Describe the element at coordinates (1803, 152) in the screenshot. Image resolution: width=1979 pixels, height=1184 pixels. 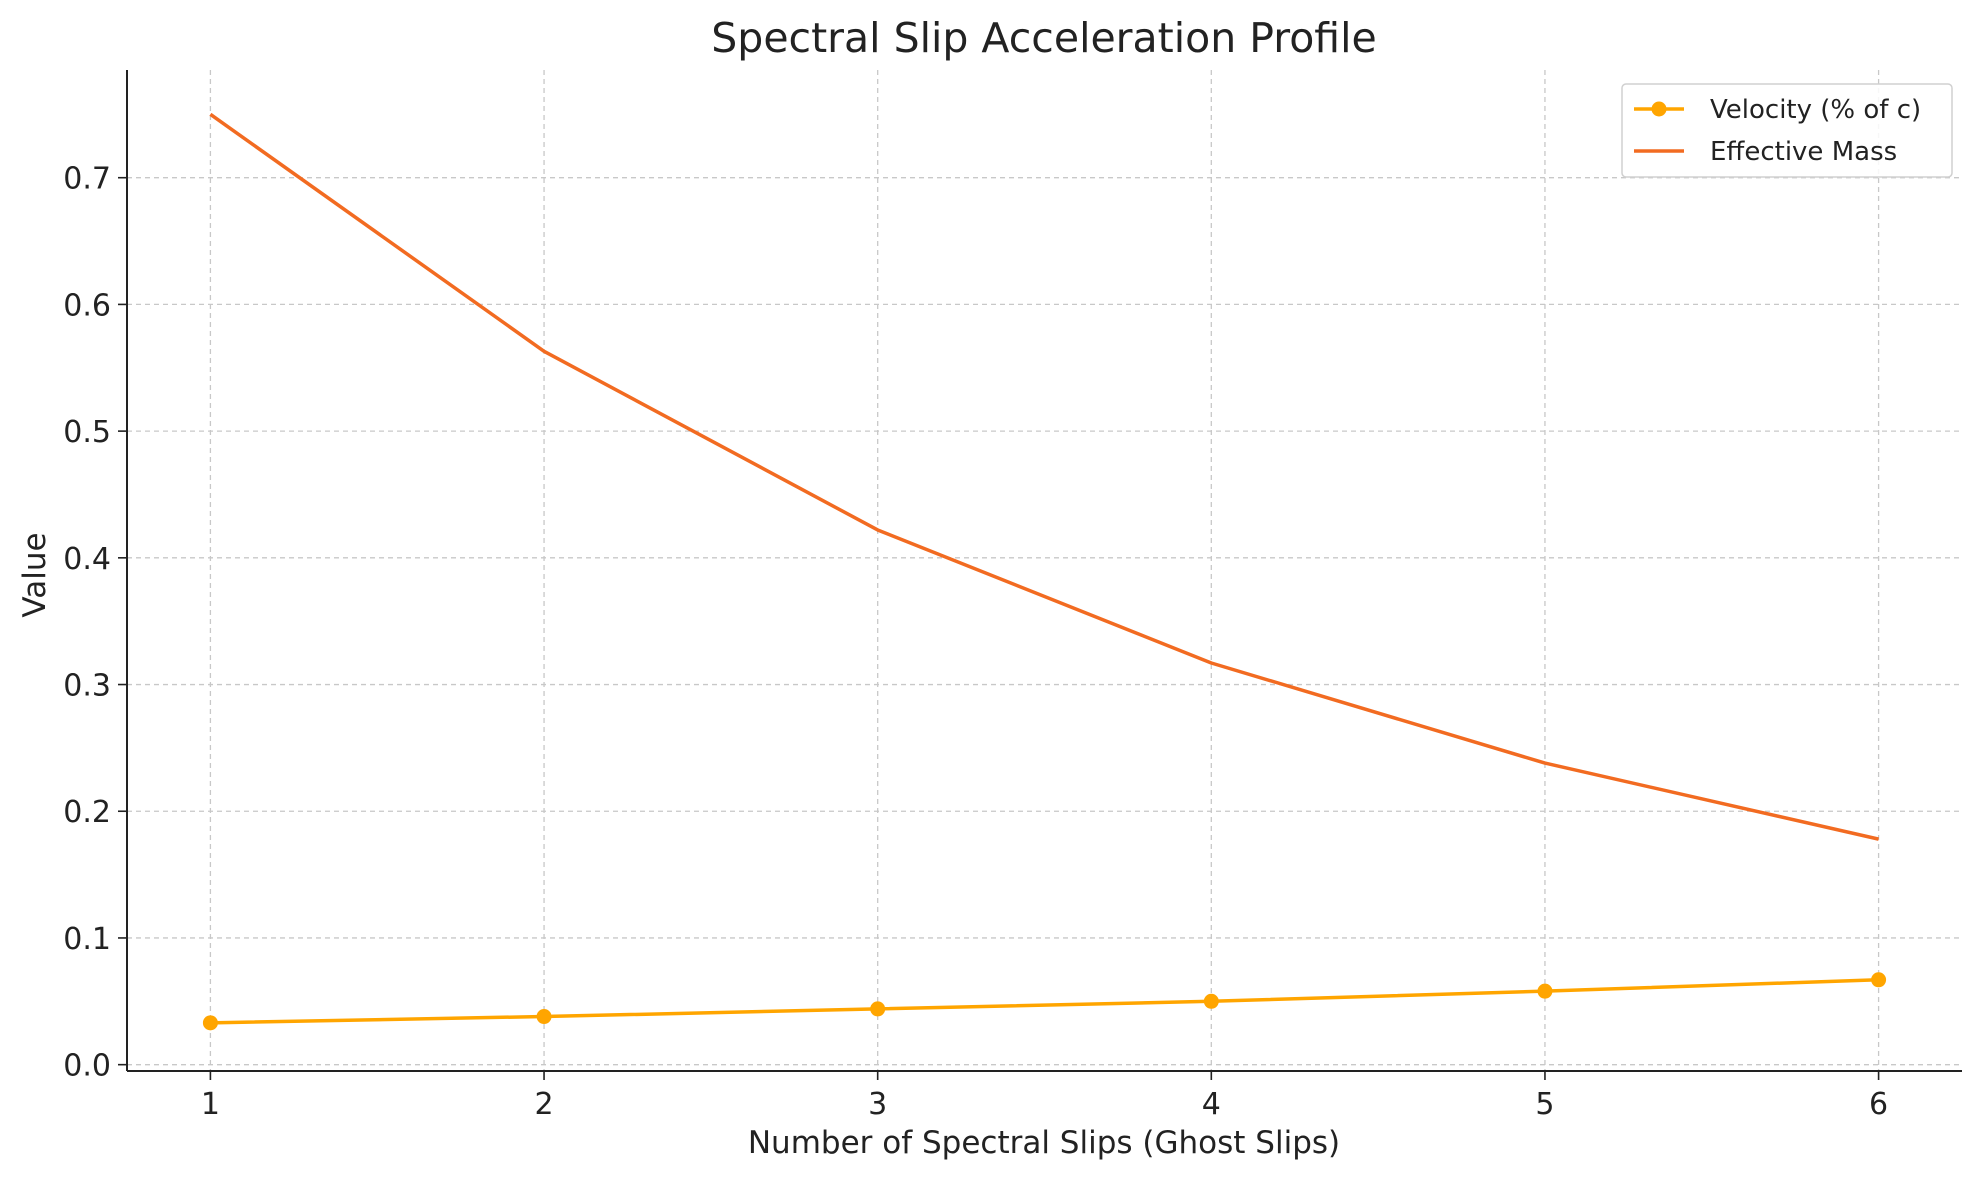
I see `legend-label-2: Effective Mass` at that location.